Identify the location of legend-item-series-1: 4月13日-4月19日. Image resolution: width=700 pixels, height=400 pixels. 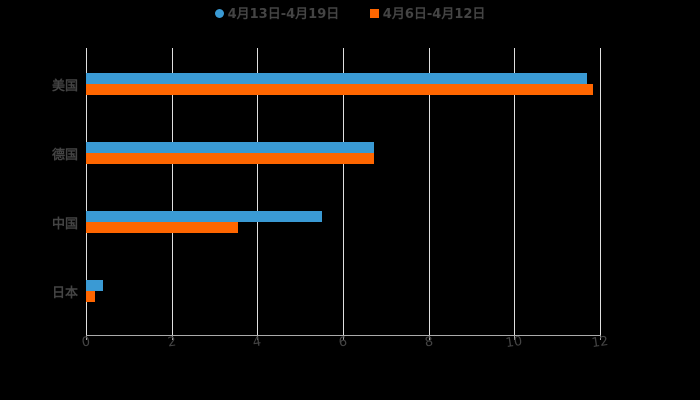
(277, 12).